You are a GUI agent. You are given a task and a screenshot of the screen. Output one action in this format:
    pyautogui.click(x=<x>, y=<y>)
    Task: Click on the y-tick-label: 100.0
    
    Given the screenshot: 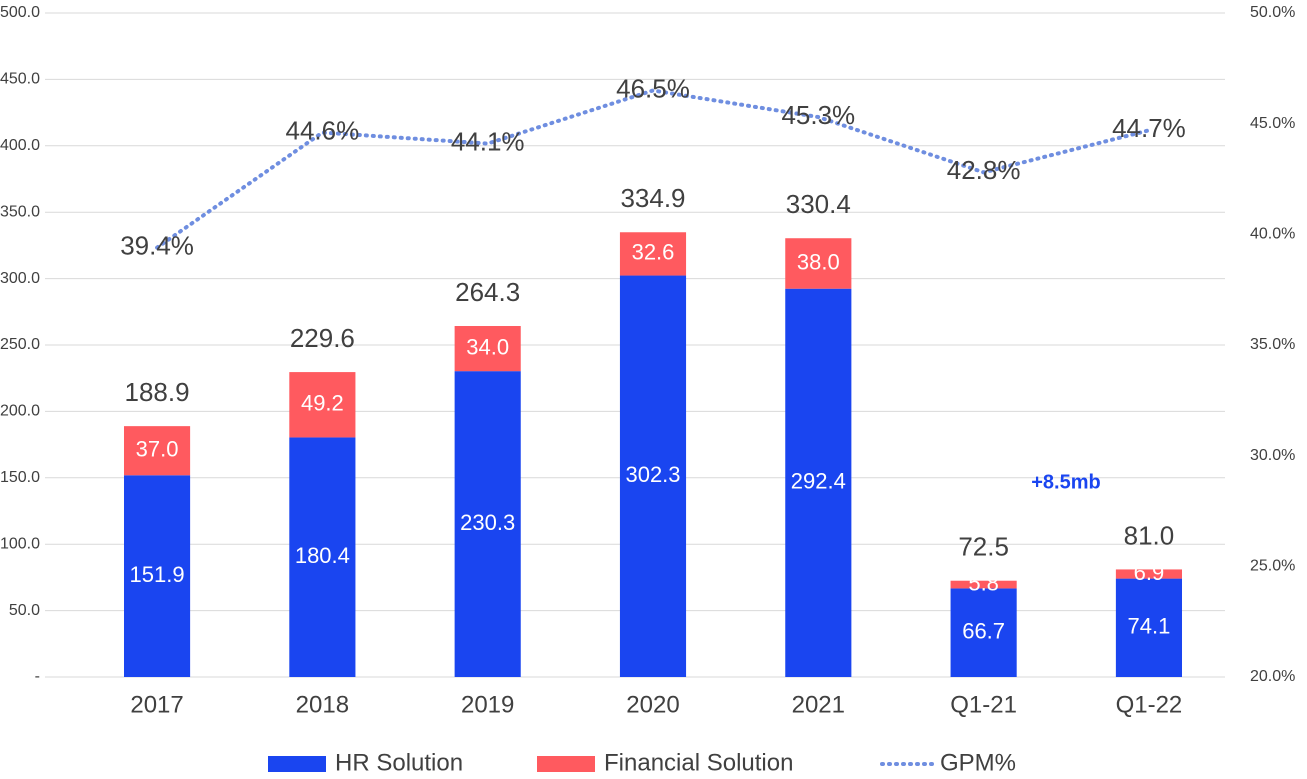 What is the action you would take?
    pyautogui.click(x=20, y=543)
    